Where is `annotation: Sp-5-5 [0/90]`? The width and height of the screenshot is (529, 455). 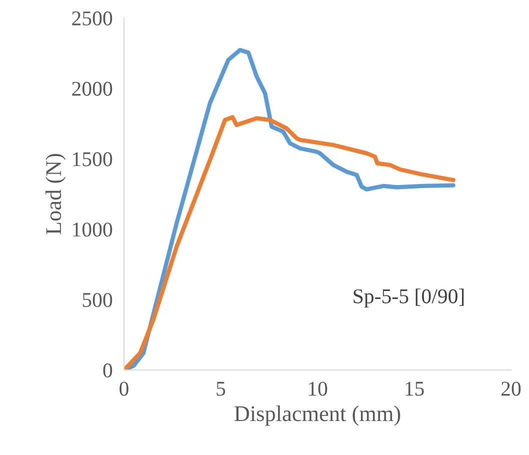
annotation: Sp-5-5 [0/90] is located at coordinates (409, 298).